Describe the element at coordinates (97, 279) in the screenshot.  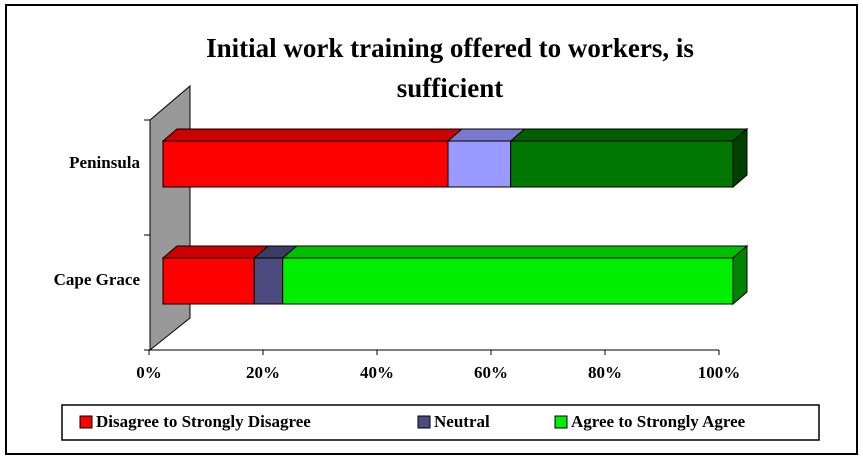
I see `y-tick-label: Cape Grace` at that location.